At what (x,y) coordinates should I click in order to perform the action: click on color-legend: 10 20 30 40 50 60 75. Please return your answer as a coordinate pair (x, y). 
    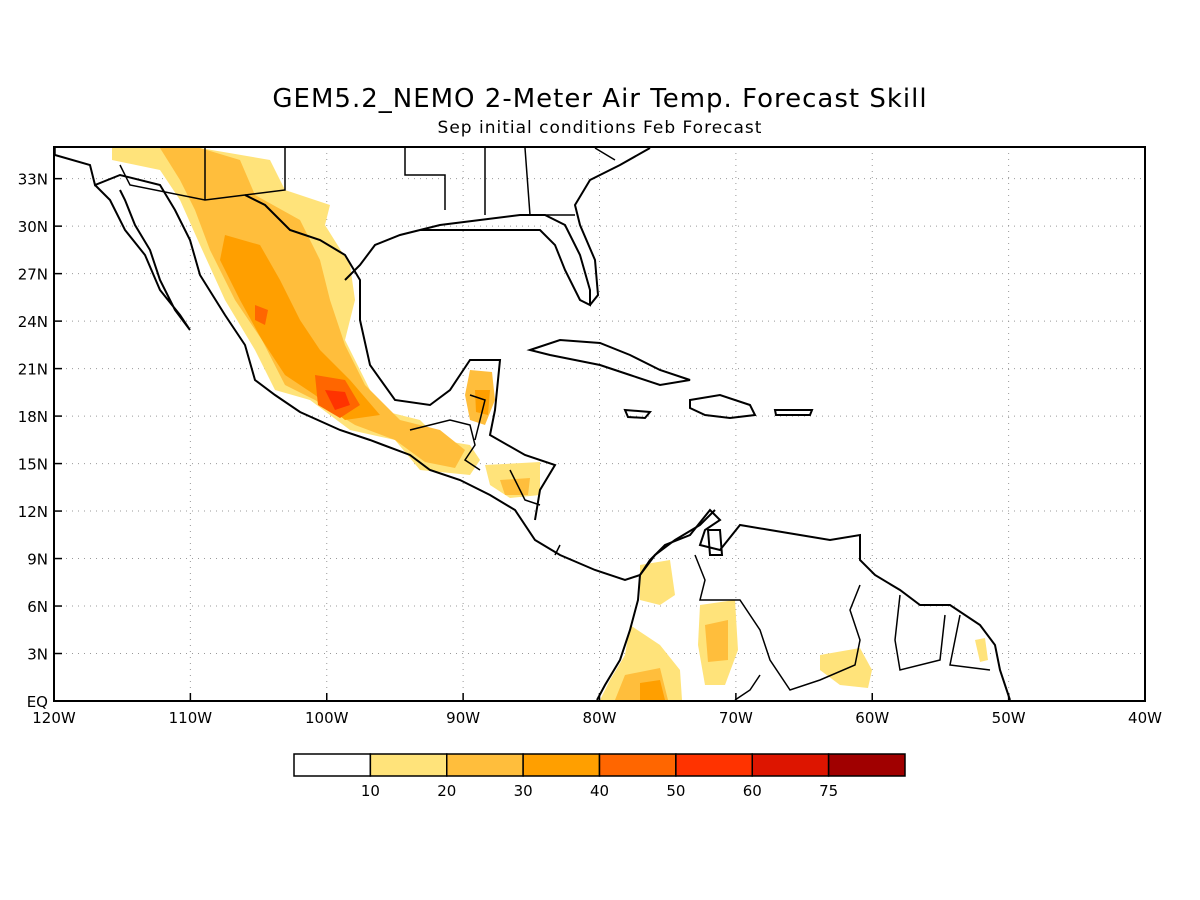
    Looking at the image, I should click on (599, 776).